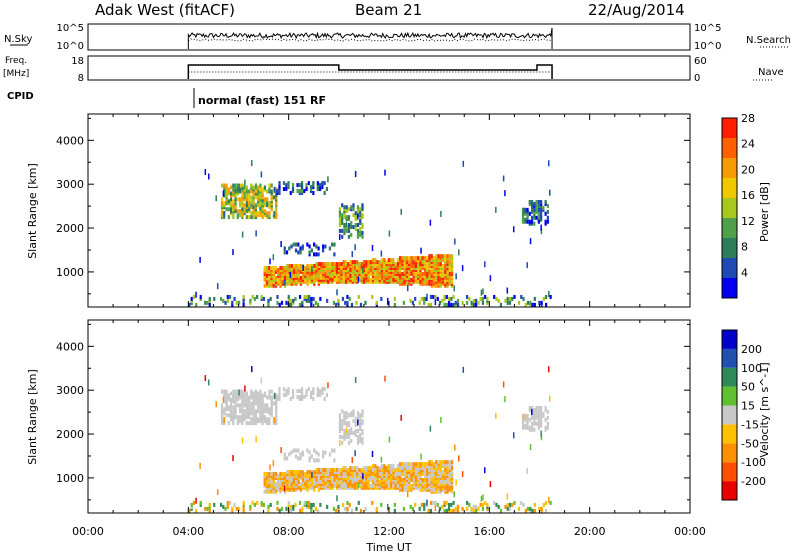 The height and width of the screenshot is (554, 800). I want to click on velocity-colorbar-tick: 100, so click(751, 368).